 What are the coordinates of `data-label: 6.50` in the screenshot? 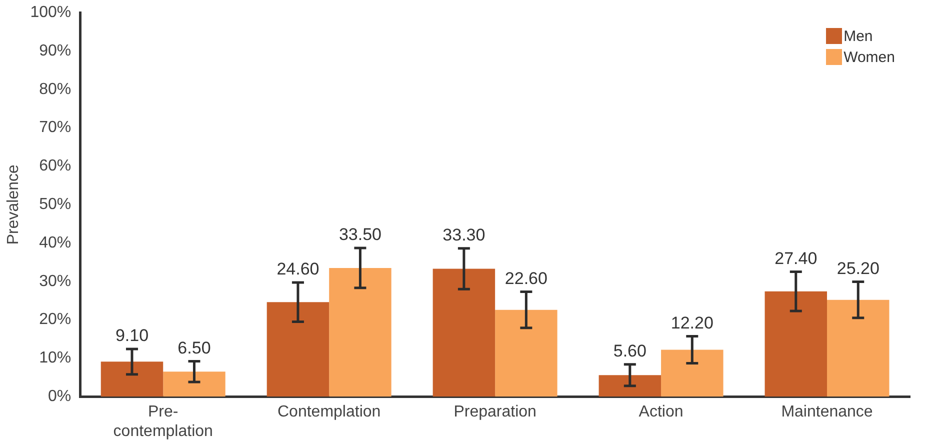 It's located at (194, 348).